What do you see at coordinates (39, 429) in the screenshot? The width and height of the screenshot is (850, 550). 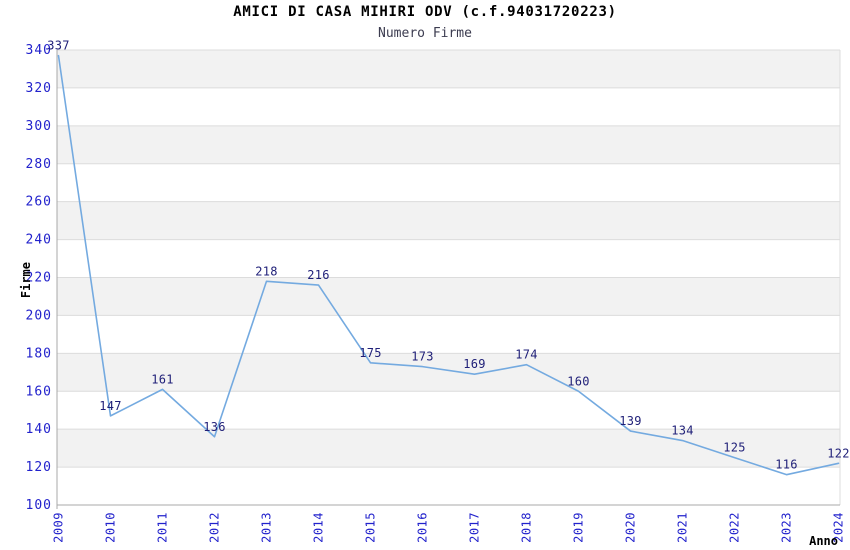 I see `y-tick-label: 140` at bounding box center [39, 429].